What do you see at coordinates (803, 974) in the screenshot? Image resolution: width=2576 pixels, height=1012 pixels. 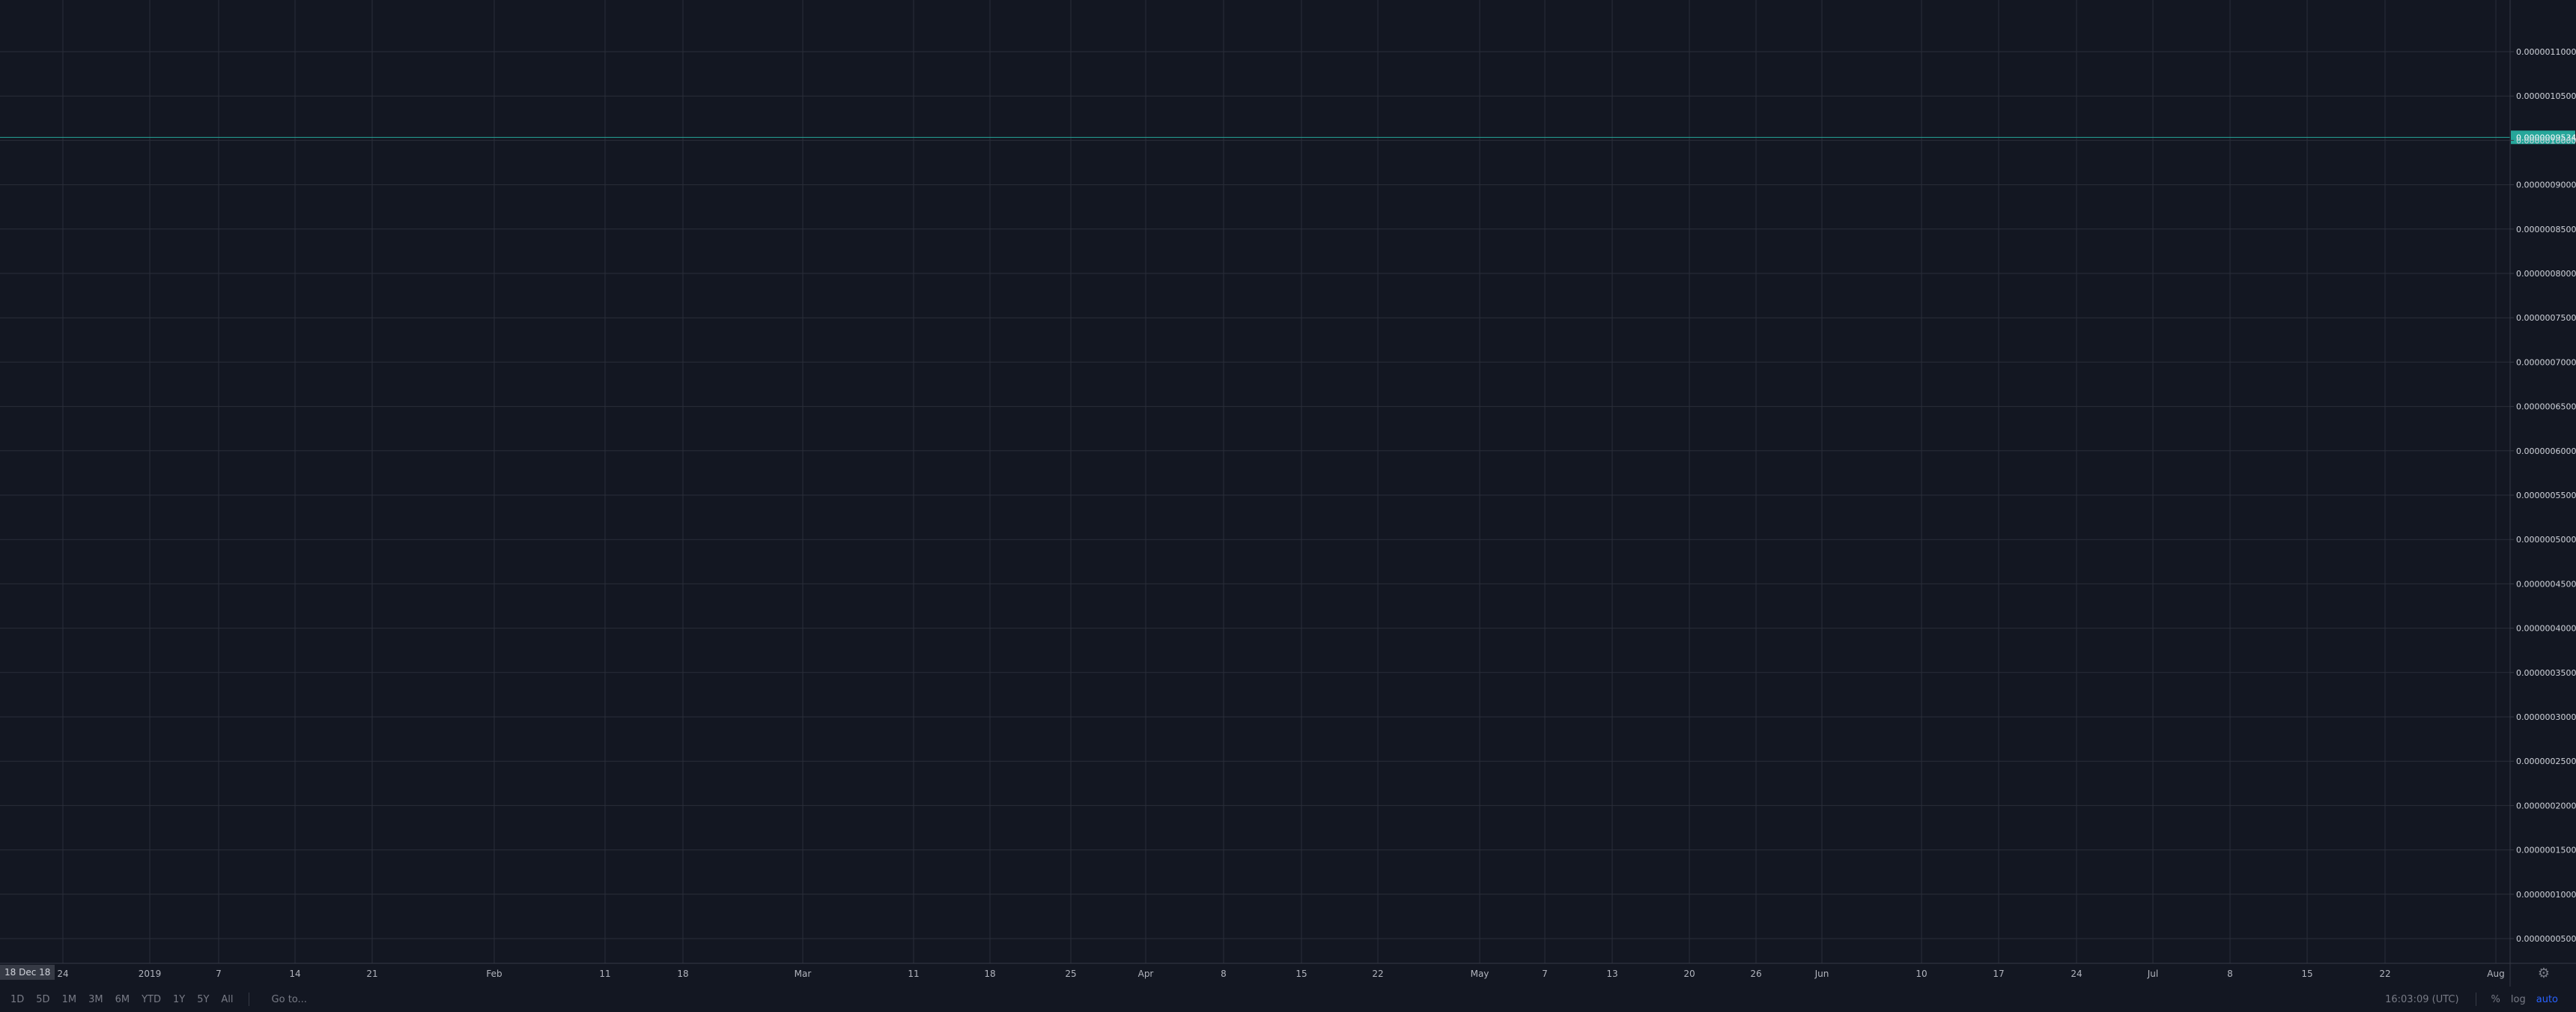 I see `time-tick-label: Mar` at bounding box center [803, 974].